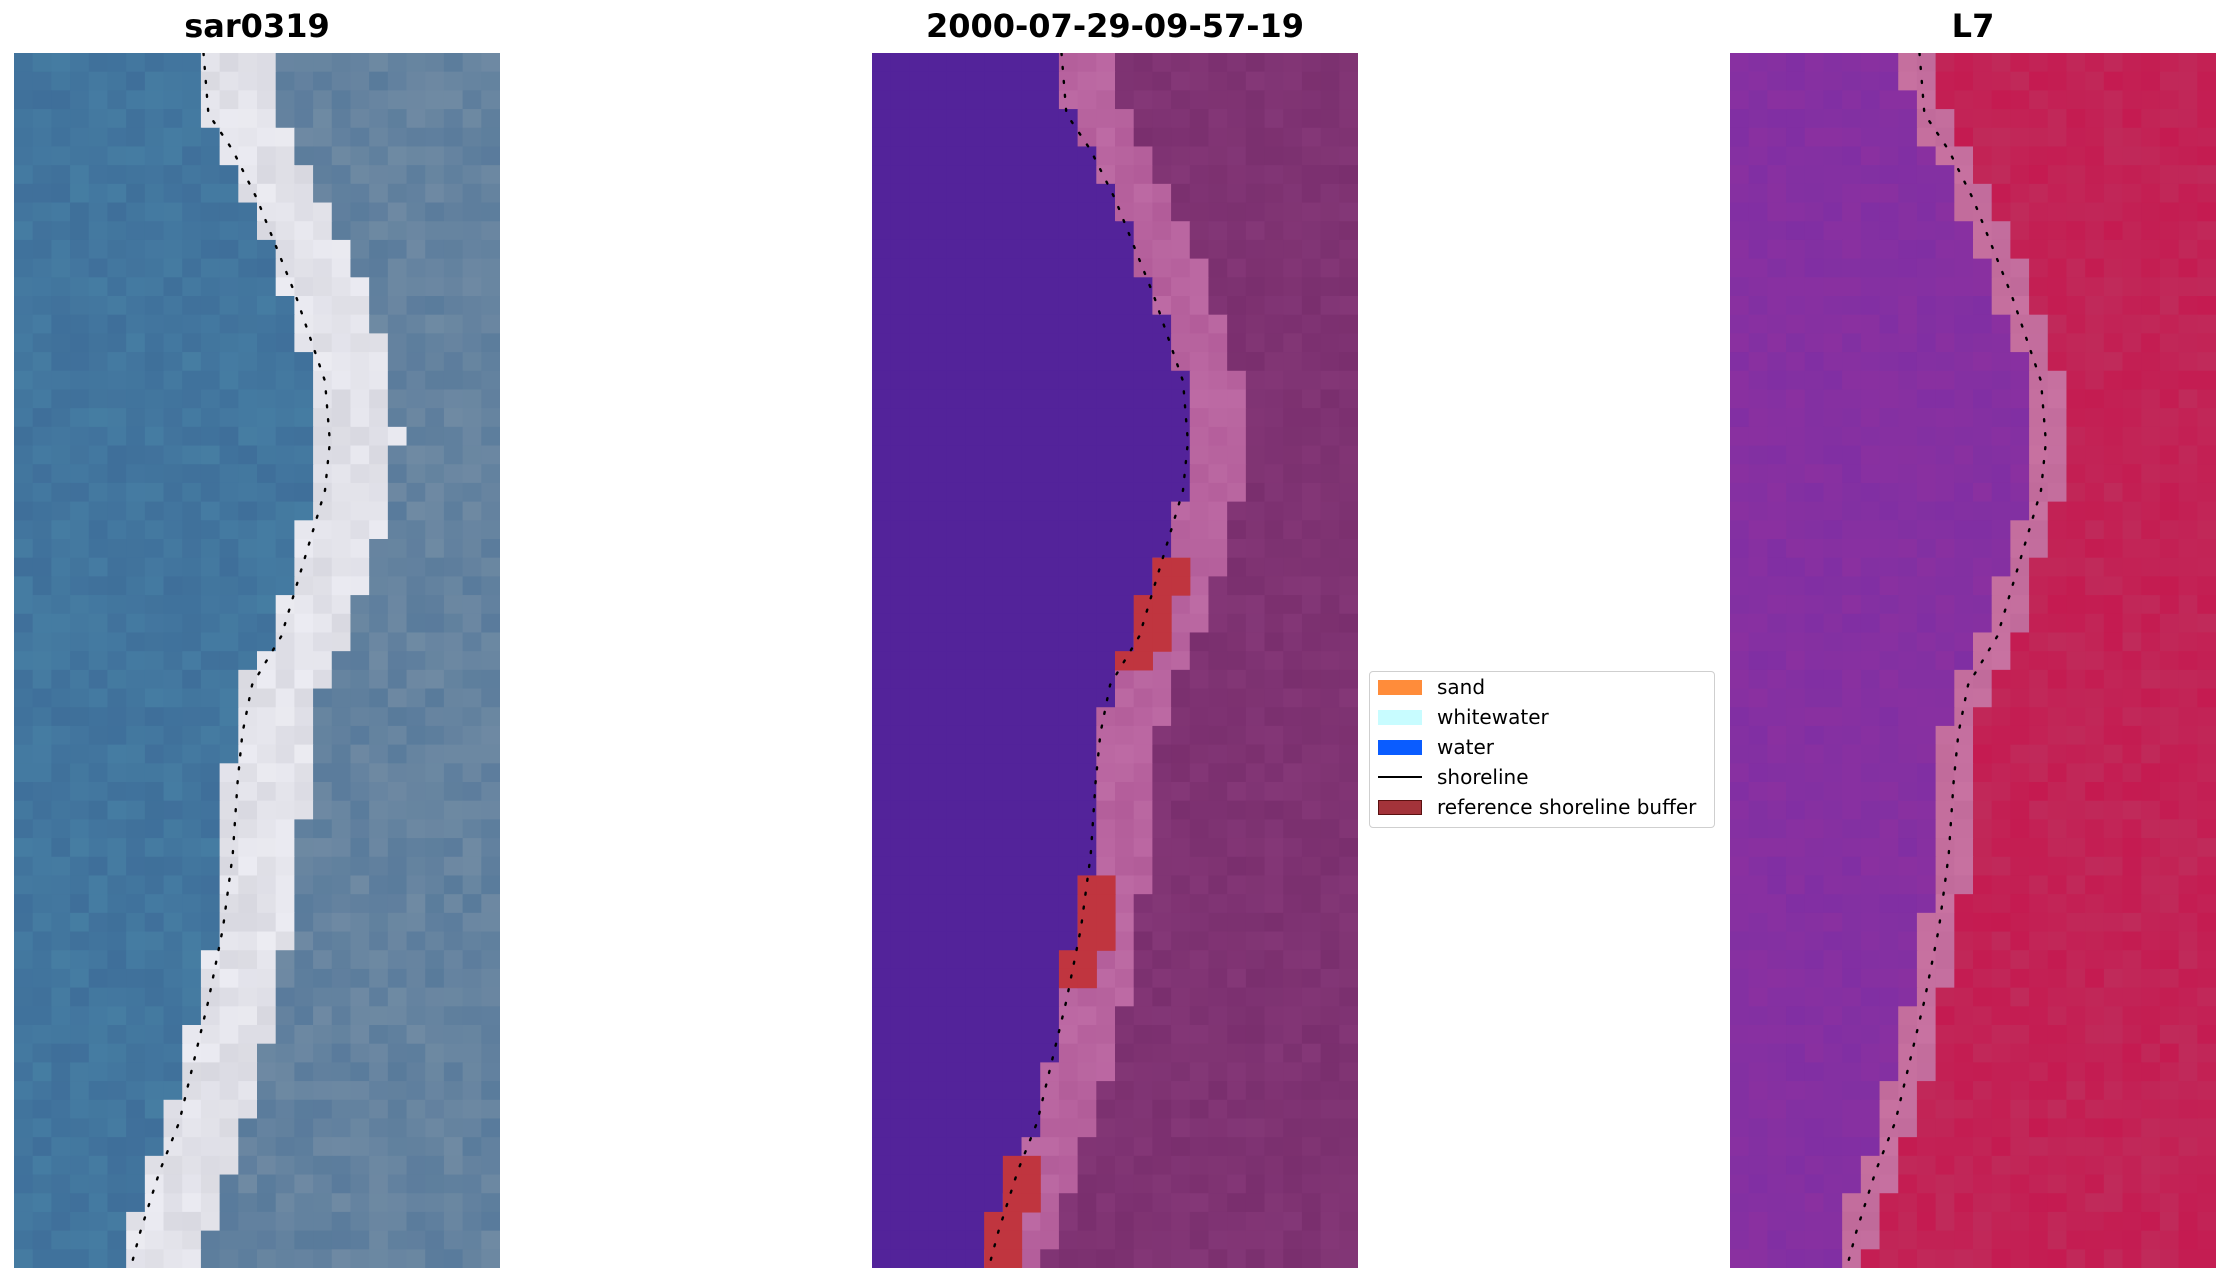 This screenshot has width=2231, height=1283. I want to click on legend-label-shoreline: shoreline, so click(1483, 777).